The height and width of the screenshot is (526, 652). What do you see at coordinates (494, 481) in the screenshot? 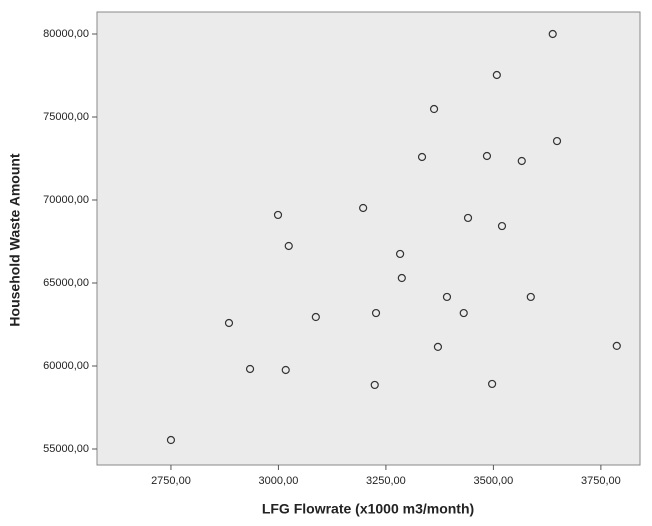
I see `x-tick-label: 3500,00` at bounding box center [494, 481].